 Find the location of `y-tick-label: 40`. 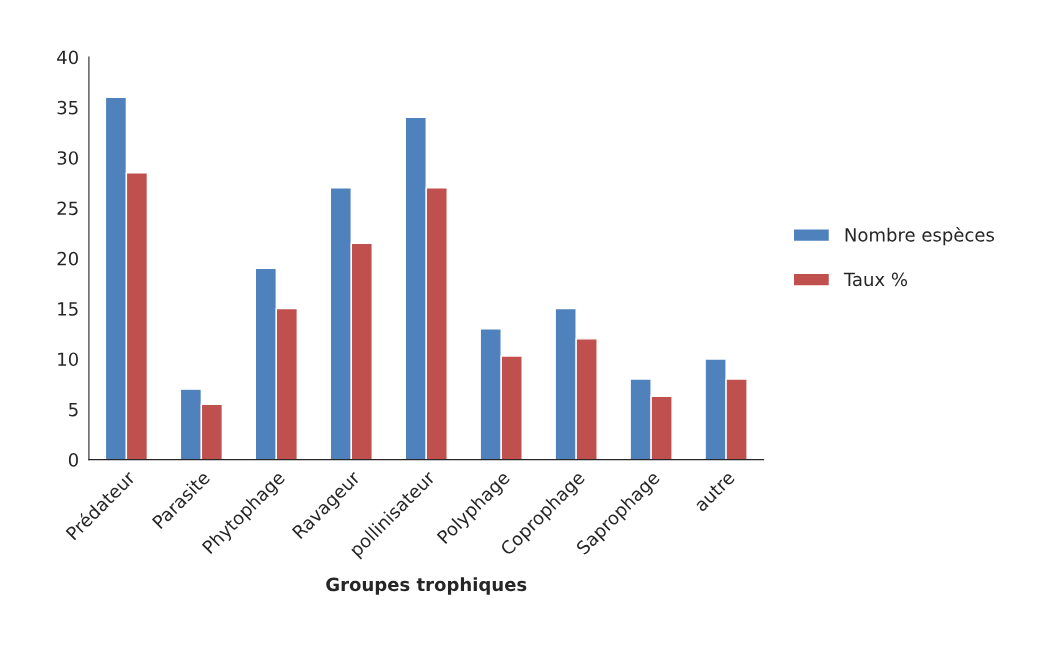

y-tick-label: 40 is located at coordinates (67, 57).